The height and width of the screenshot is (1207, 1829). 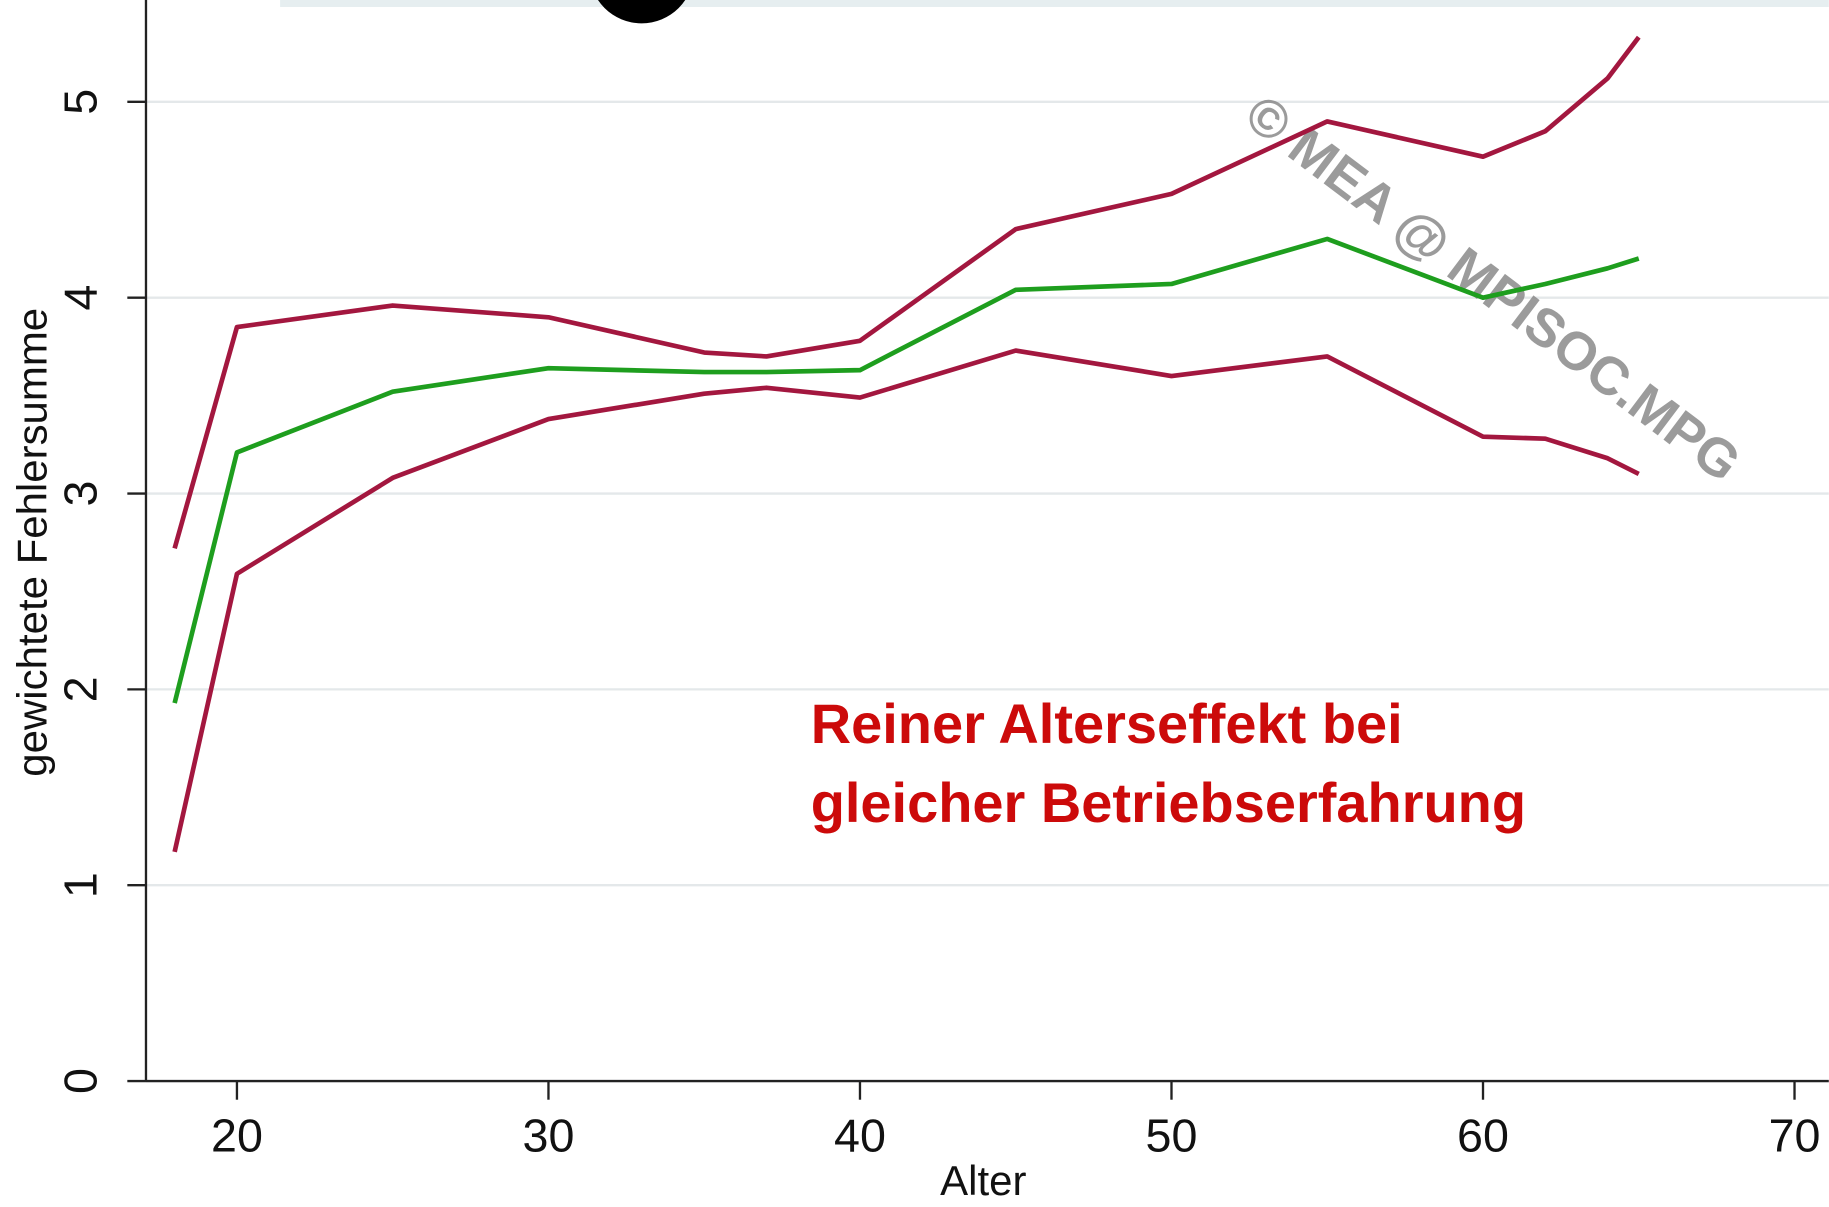 I want to click on decoration-circle, so click(x=641, y=12).